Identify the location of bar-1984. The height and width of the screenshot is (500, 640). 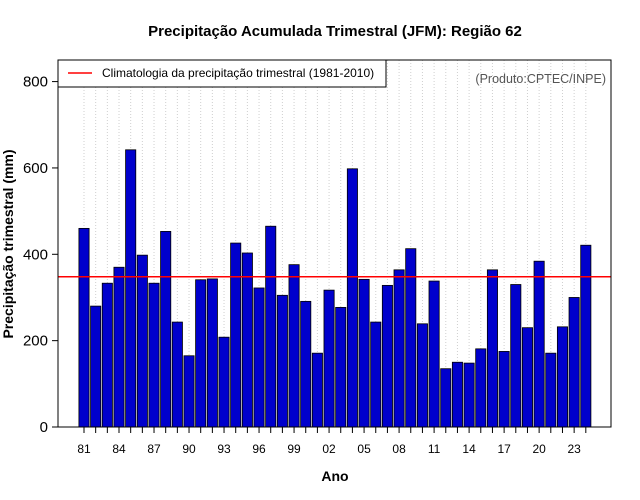
(119, 347).